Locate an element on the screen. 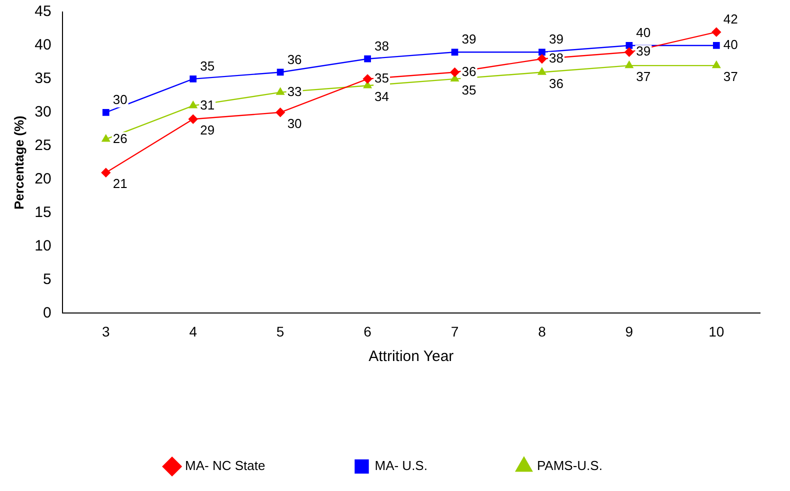  data-label: 34 is located at coordinates (382, 96).